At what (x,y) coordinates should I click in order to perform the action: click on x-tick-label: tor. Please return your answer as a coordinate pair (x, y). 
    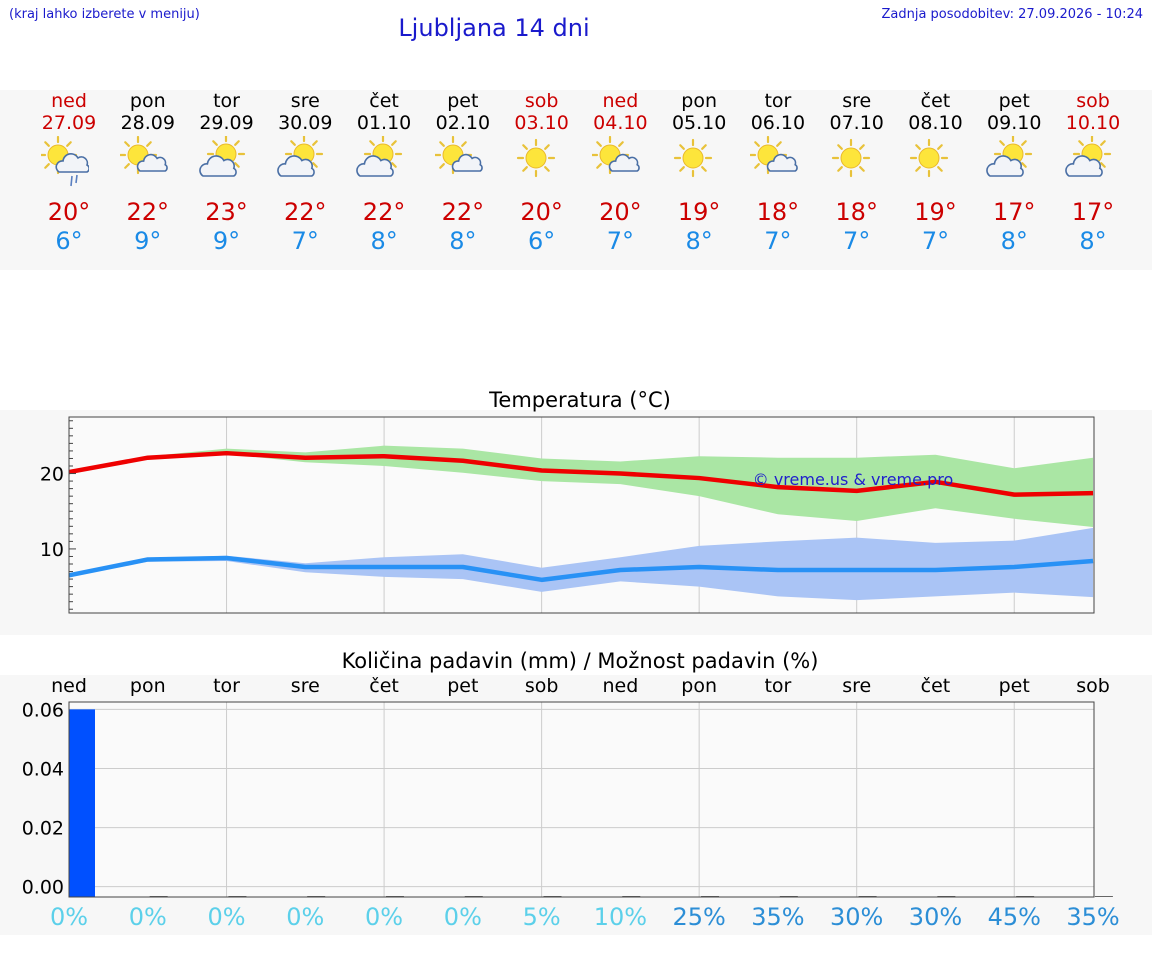
    Looking at the image, I should click on (226, 686).